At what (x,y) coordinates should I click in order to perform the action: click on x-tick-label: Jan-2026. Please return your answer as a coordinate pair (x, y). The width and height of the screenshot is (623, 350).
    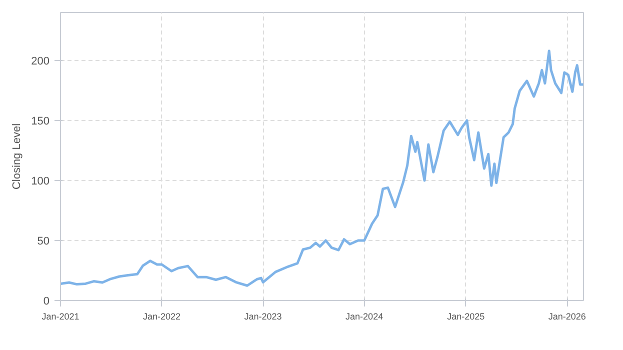
    Looking at the image, I should click on (567, 317).